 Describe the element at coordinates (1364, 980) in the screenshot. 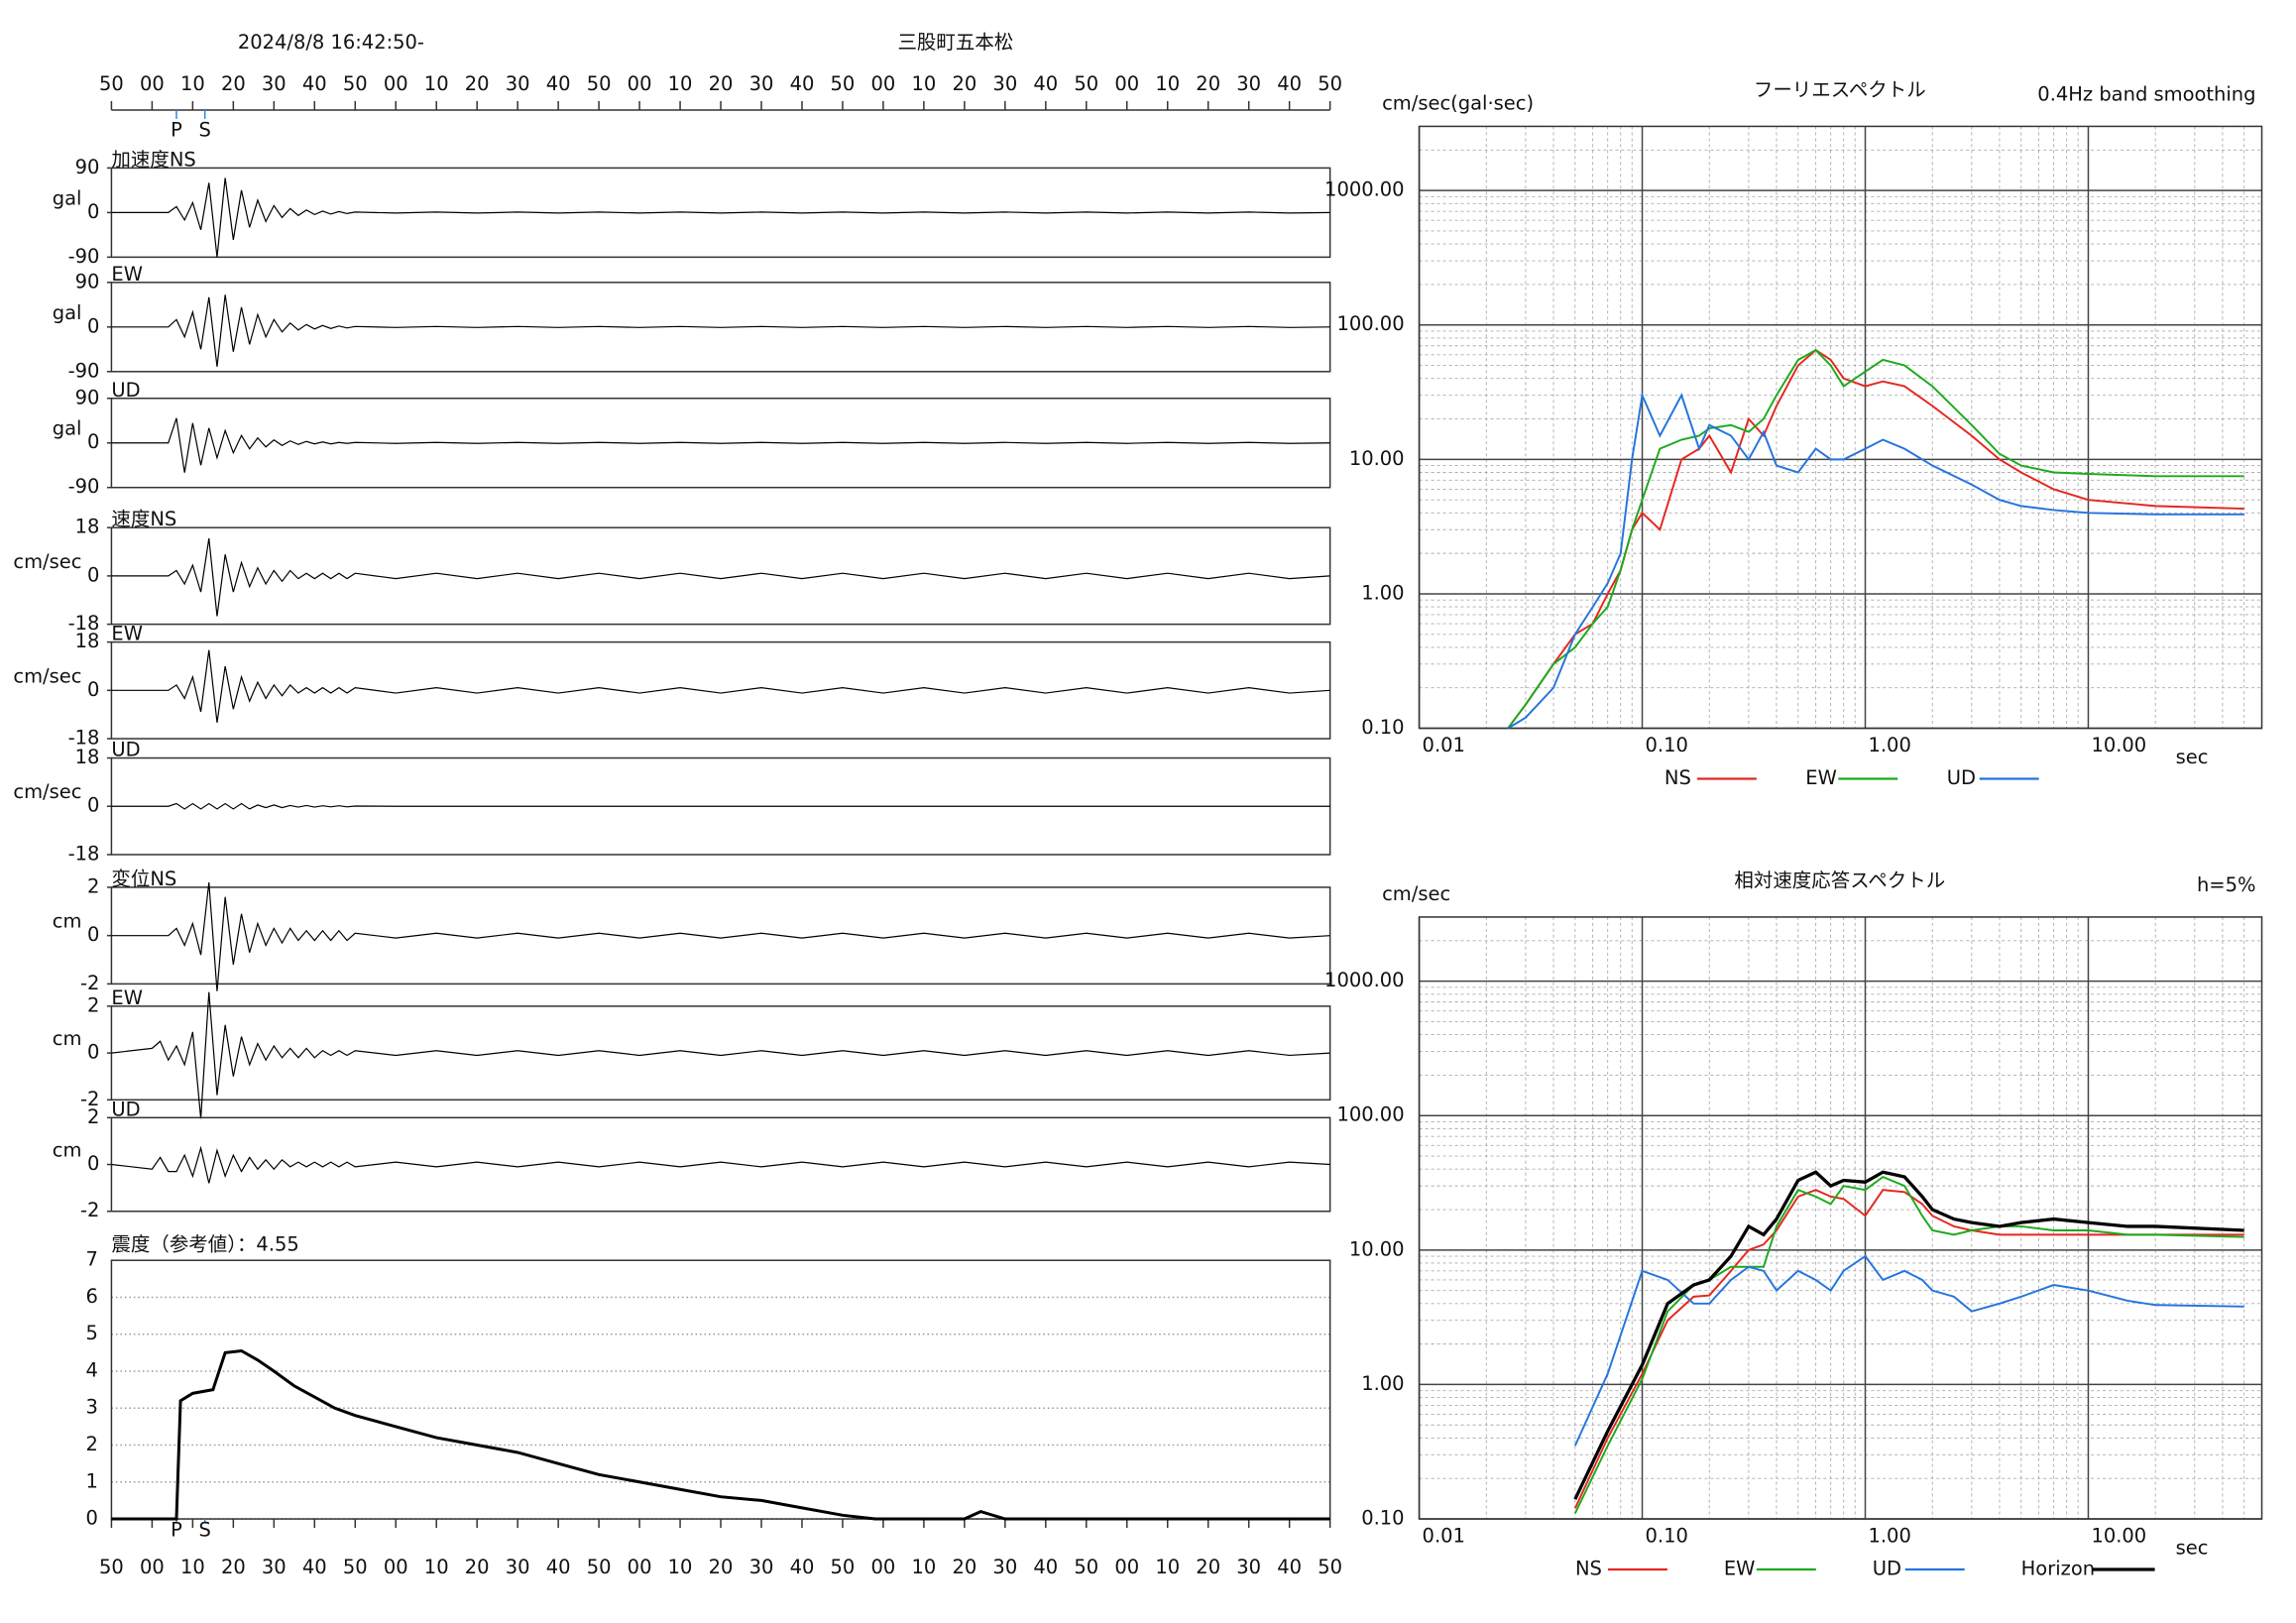

I see `y-tick-label: 1000.00` at that location.